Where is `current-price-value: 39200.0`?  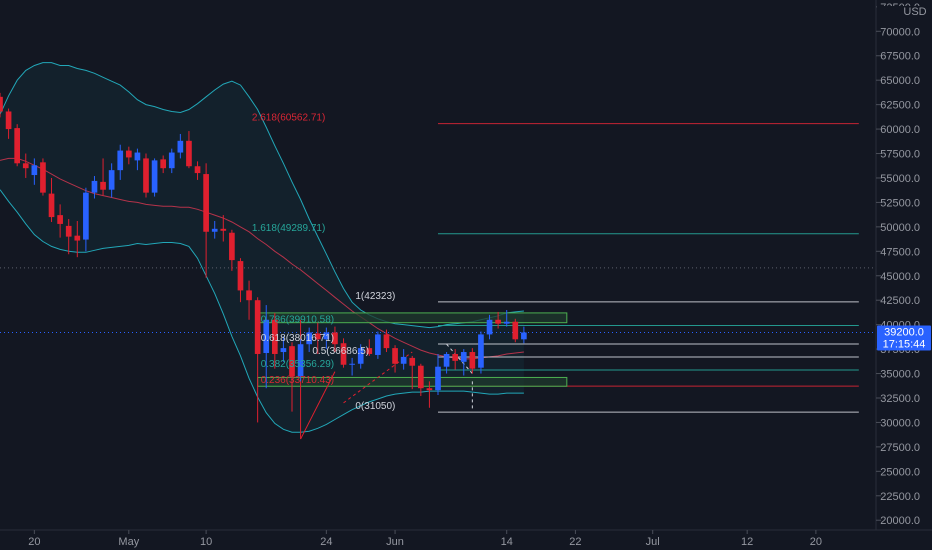 current-price-value: 39200.0 is located at coordinates (904, 333).